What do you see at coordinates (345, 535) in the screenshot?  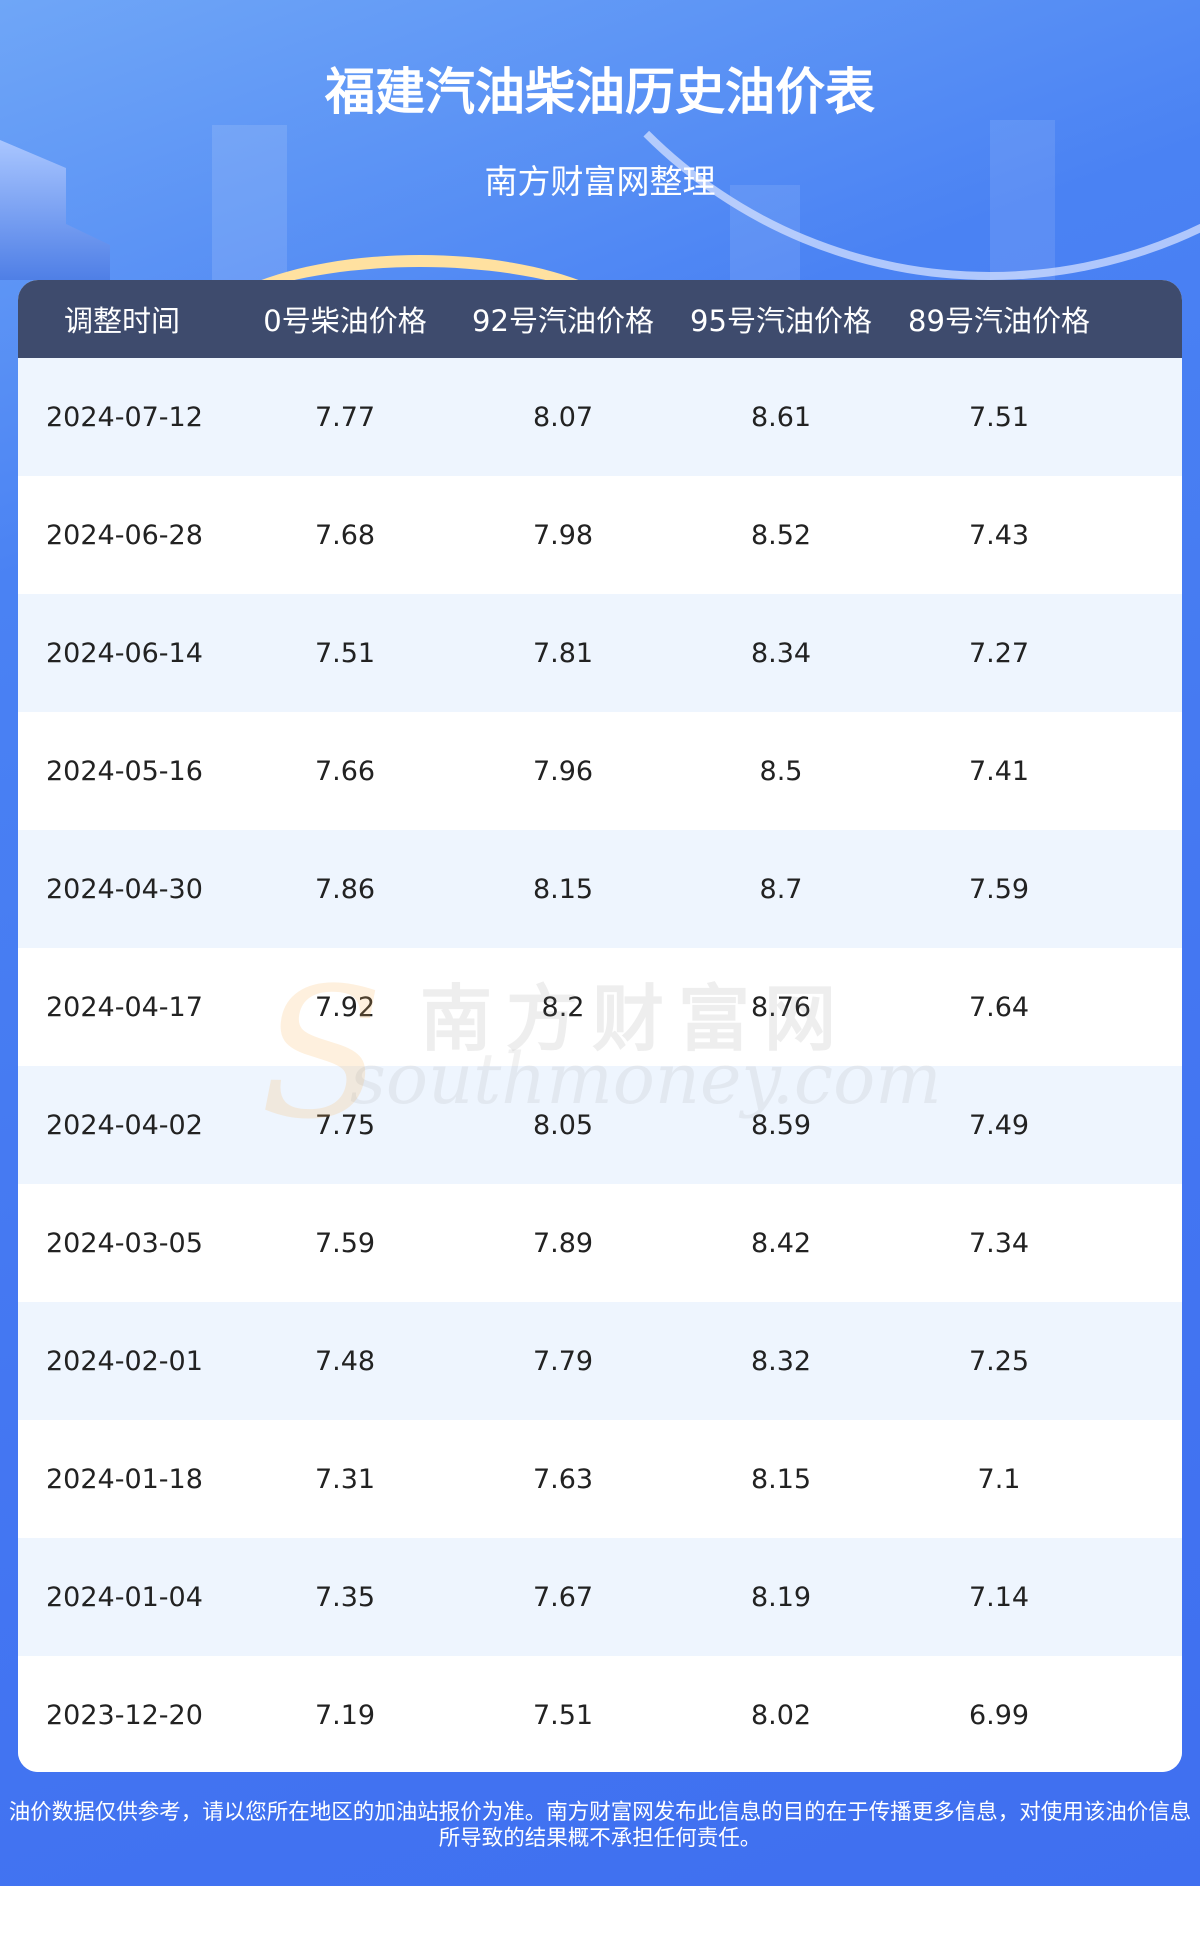 I see `price-cell: 7.68` at bounding box center [345, 535].